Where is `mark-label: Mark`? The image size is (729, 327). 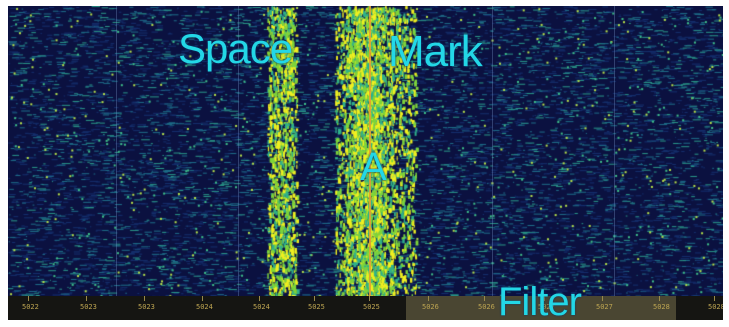
mark-label: Mark is located at coordinates (435, 51).